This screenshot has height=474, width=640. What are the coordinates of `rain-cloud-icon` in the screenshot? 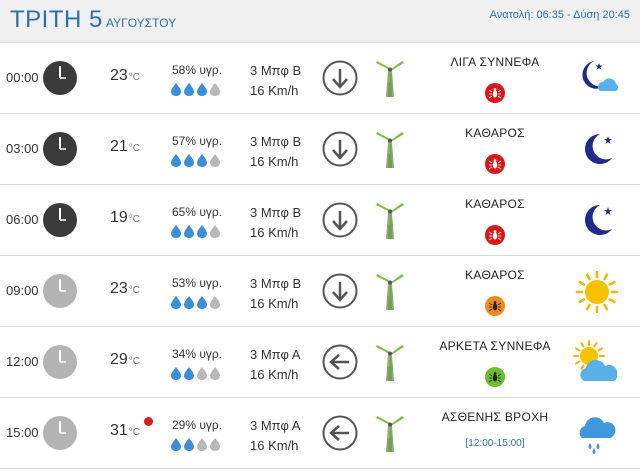 It's located at (597, 436).